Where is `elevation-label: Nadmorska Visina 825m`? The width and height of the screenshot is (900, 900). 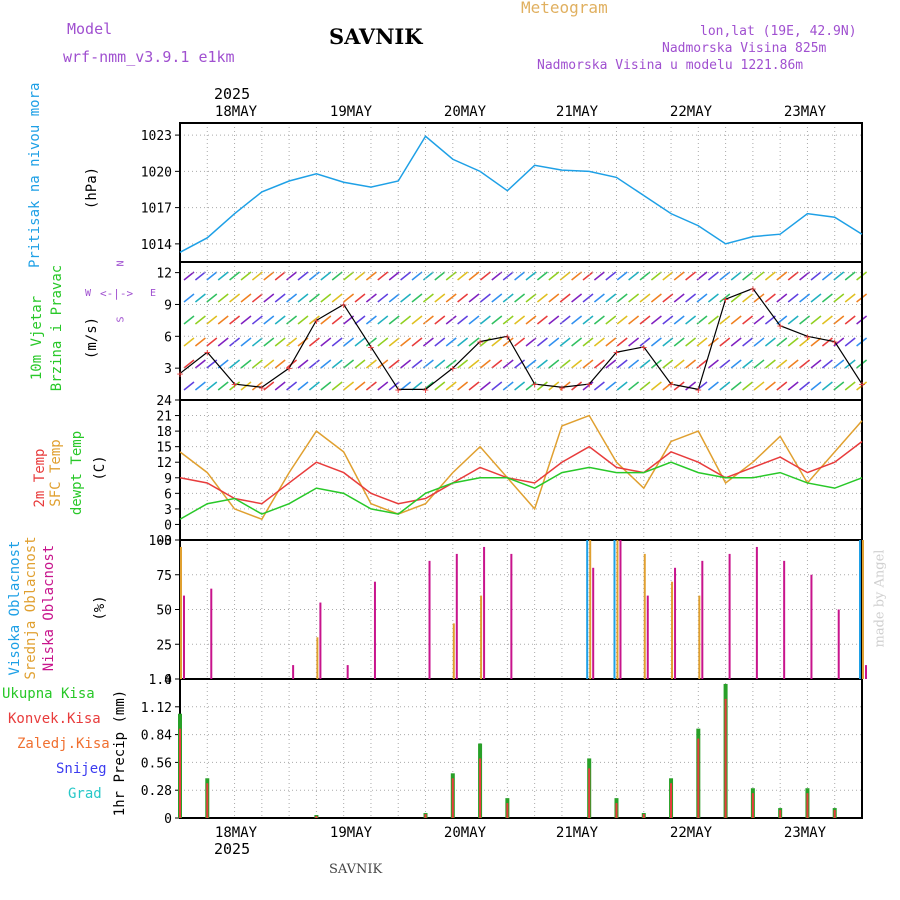 elevation-label: Nadmorska Visina 825m is located at coordinates (744, 48).